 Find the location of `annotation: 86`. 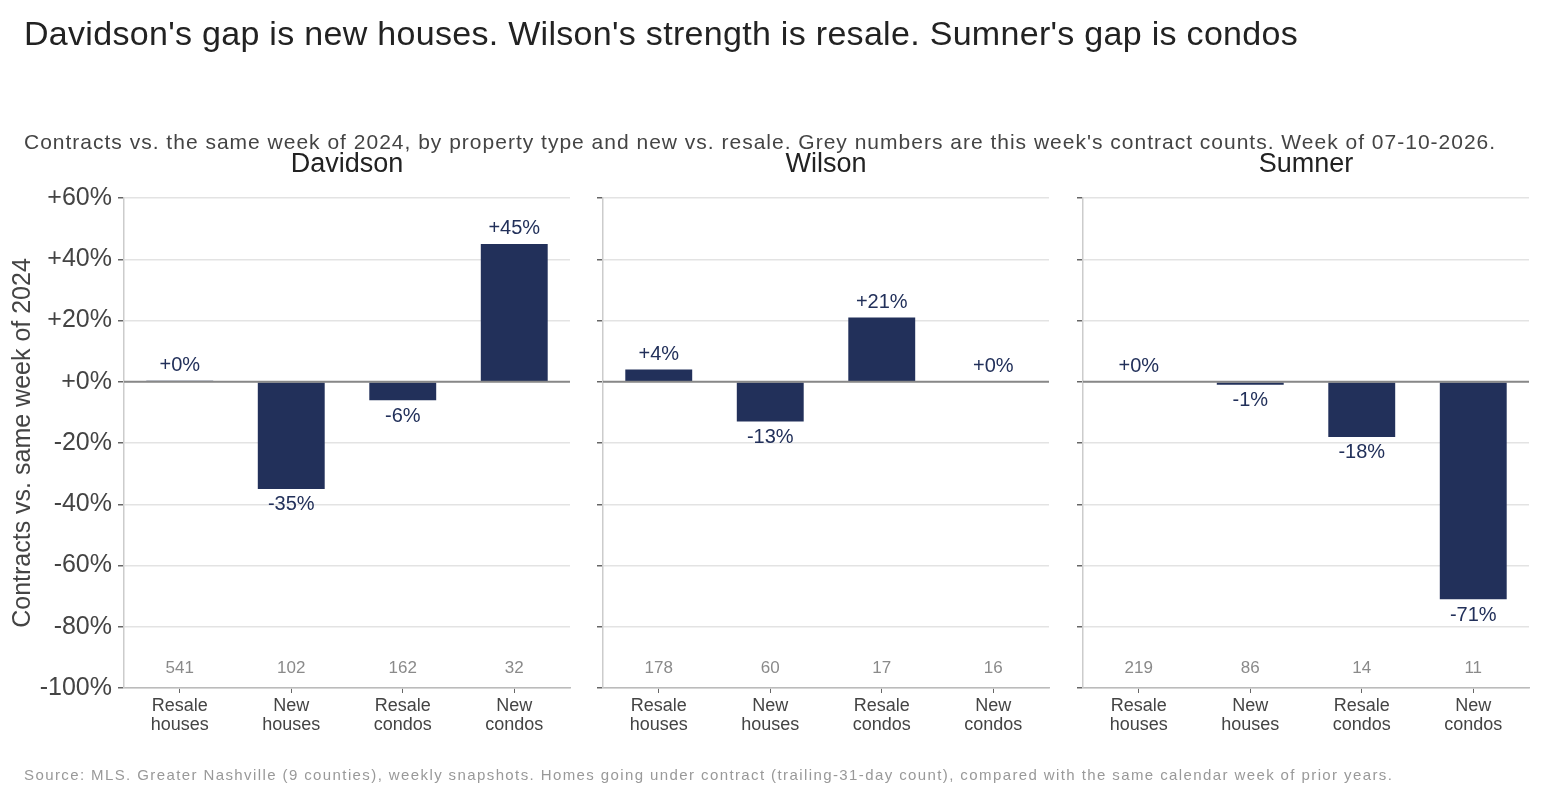

annotation: 86 is located at coordinates (1250, 667).